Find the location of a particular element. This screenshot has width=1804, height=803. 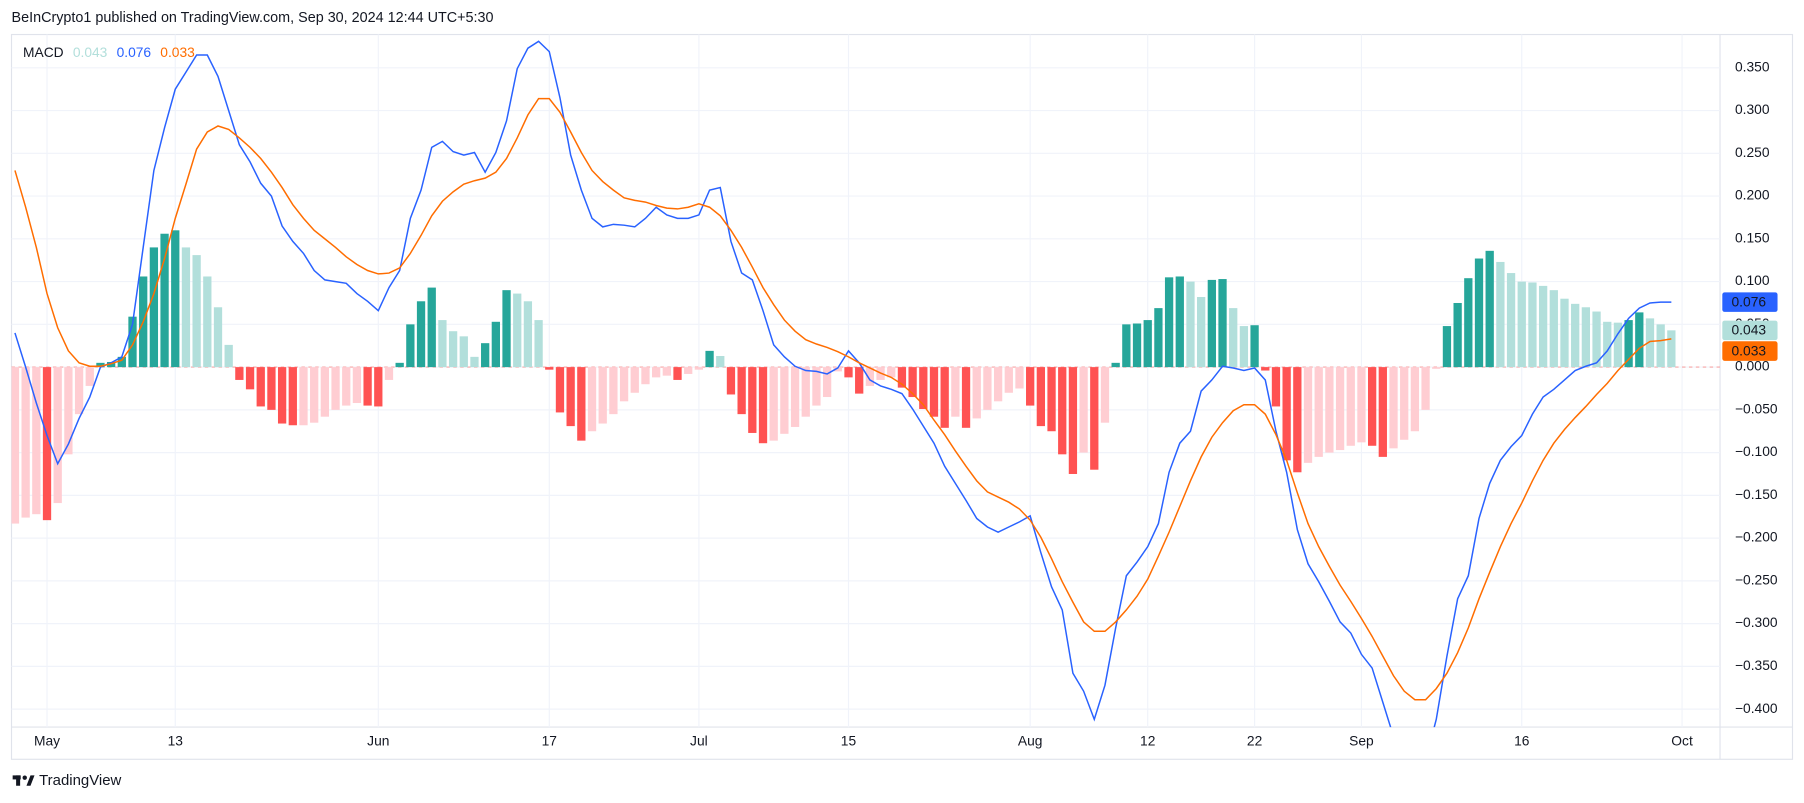

footer-logo is located at coordinates (23, 780).